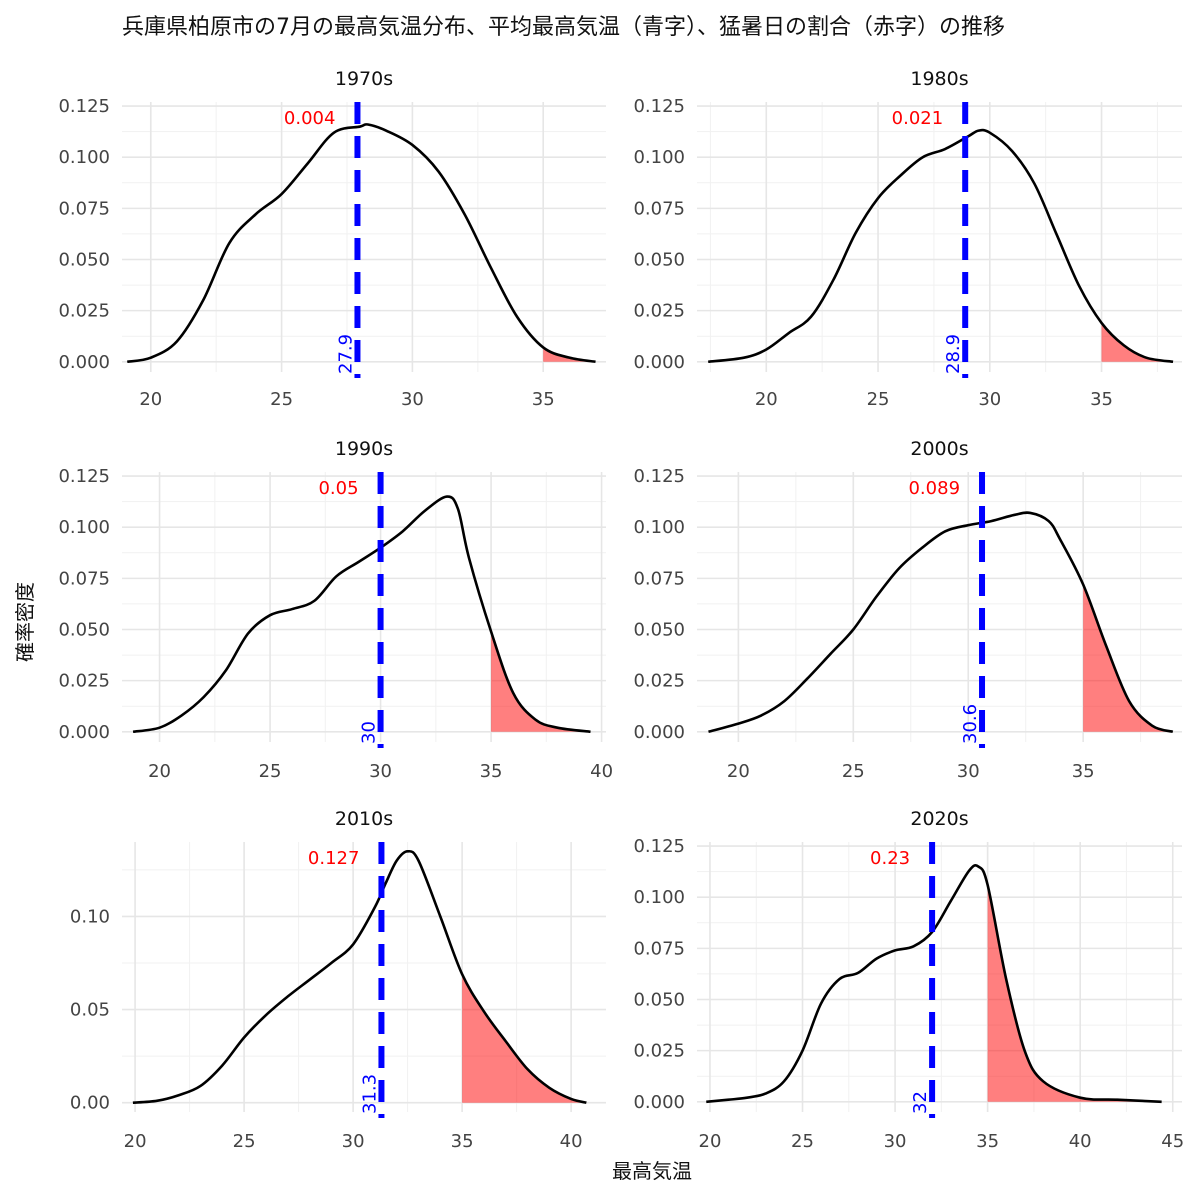 Image resolution: width=1200 pixels, height=1200 pixels. What do you see at coordinates (364, 819) in the screenshot?
I see `facet-strip-label: 2010s` at bounding box center [364, 819].